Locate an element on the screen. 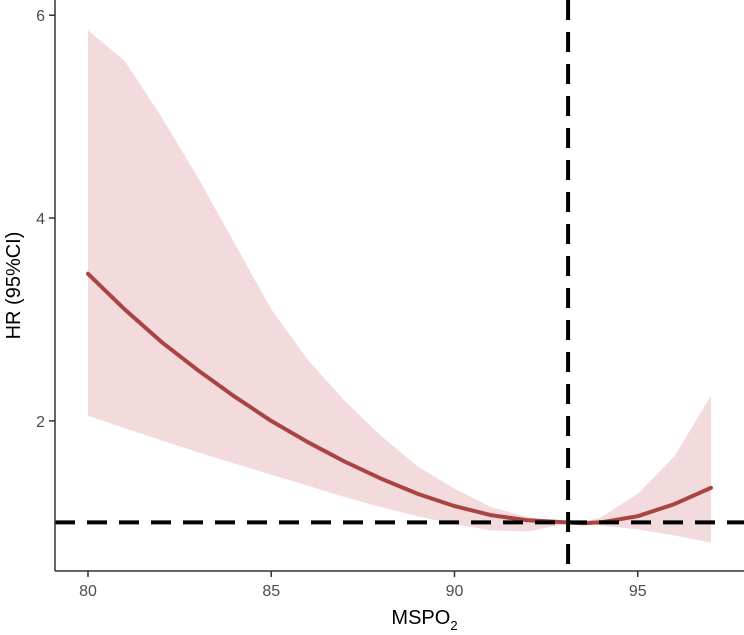 This screenshot has width=744, height=635. y-tick-label: 4 is located at coordinates (40, 219).